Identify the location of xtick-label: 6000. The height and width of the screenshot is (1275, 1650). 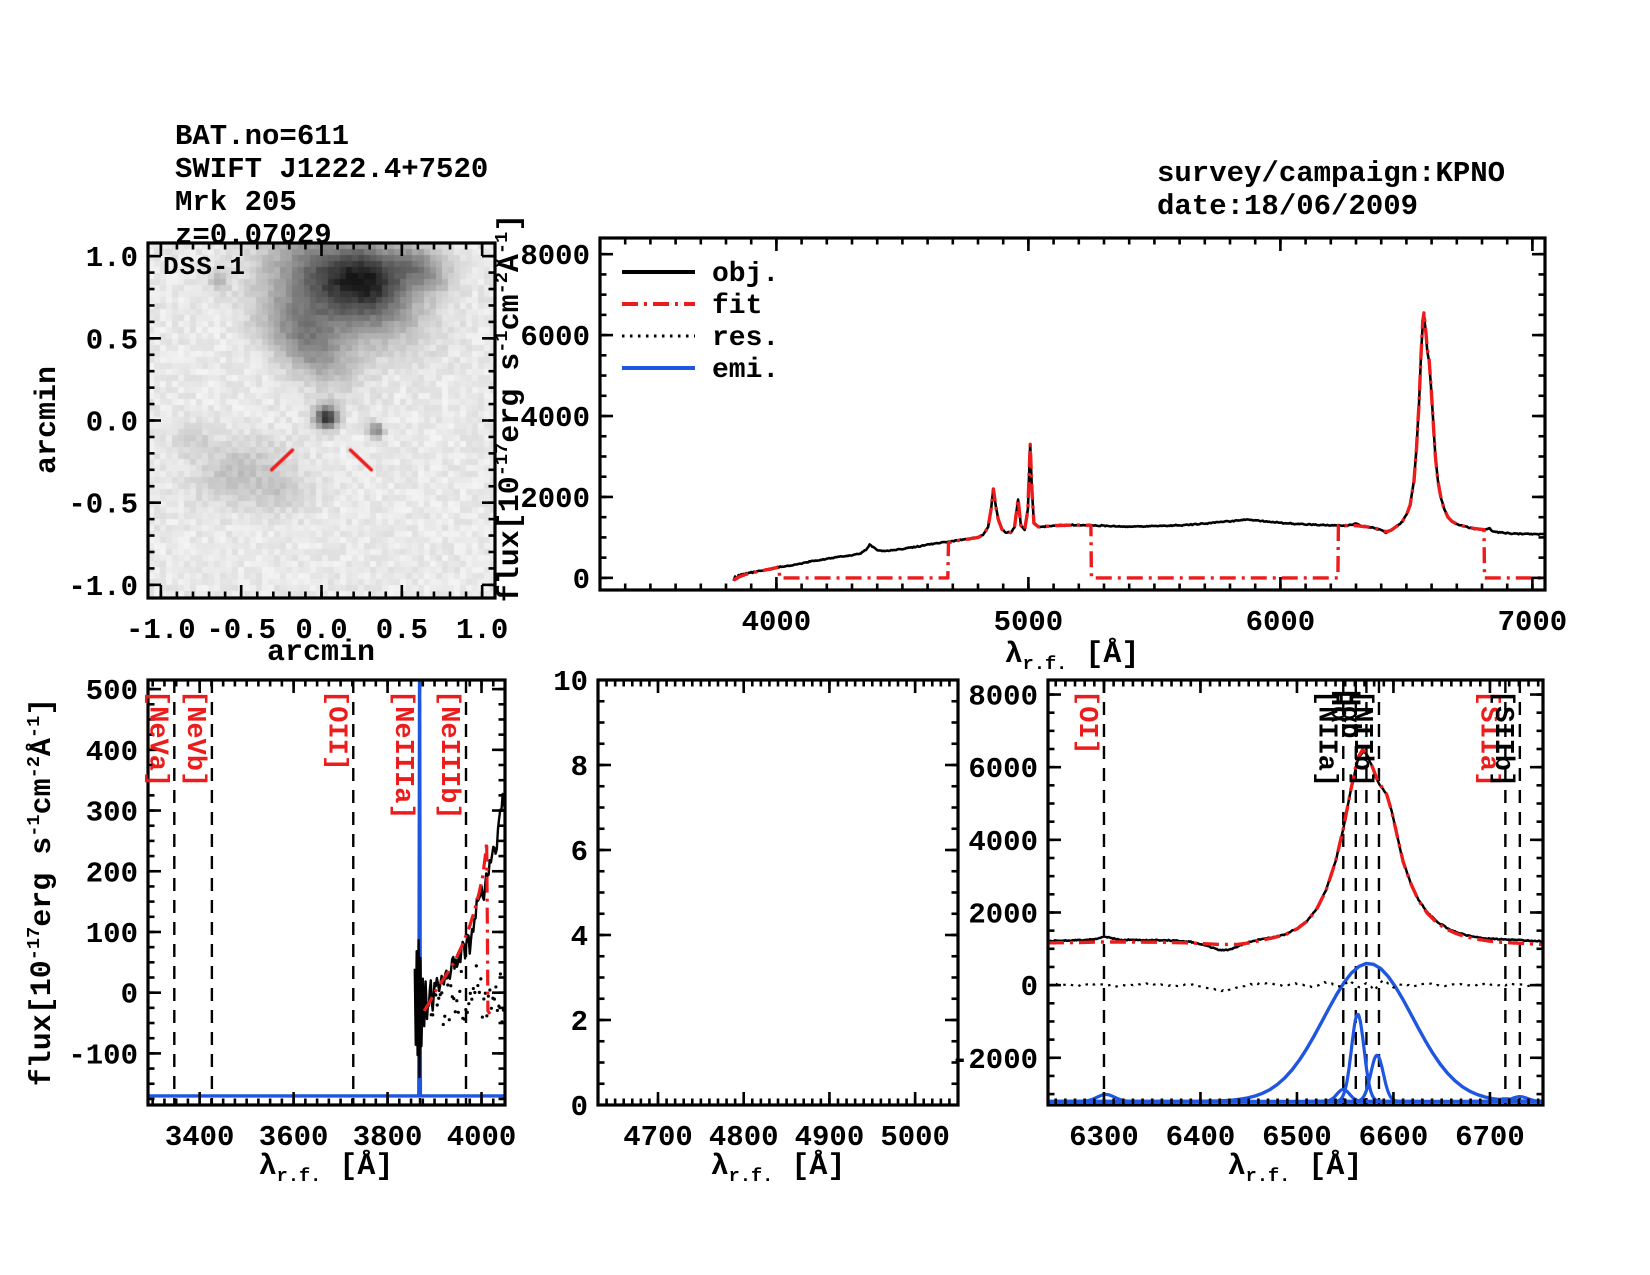
(1281, 622).